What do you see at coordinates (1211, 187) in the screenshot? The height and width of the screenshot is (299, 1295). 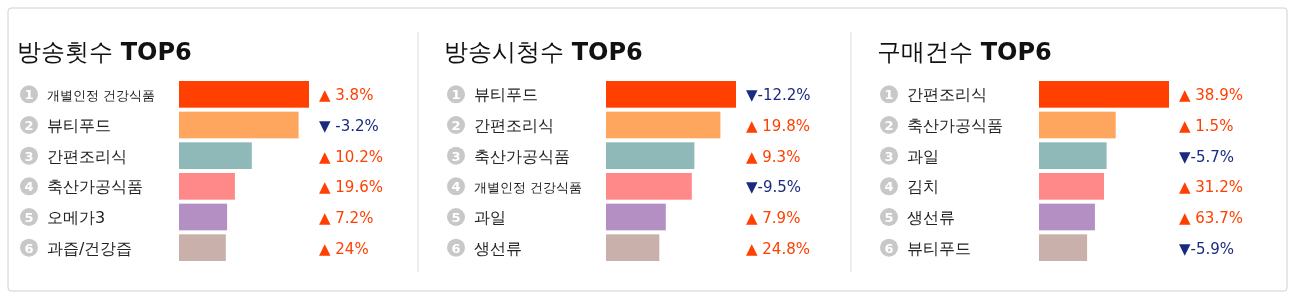 I see `text: ▲ 31.2%` at bounding box center [1211, 187].